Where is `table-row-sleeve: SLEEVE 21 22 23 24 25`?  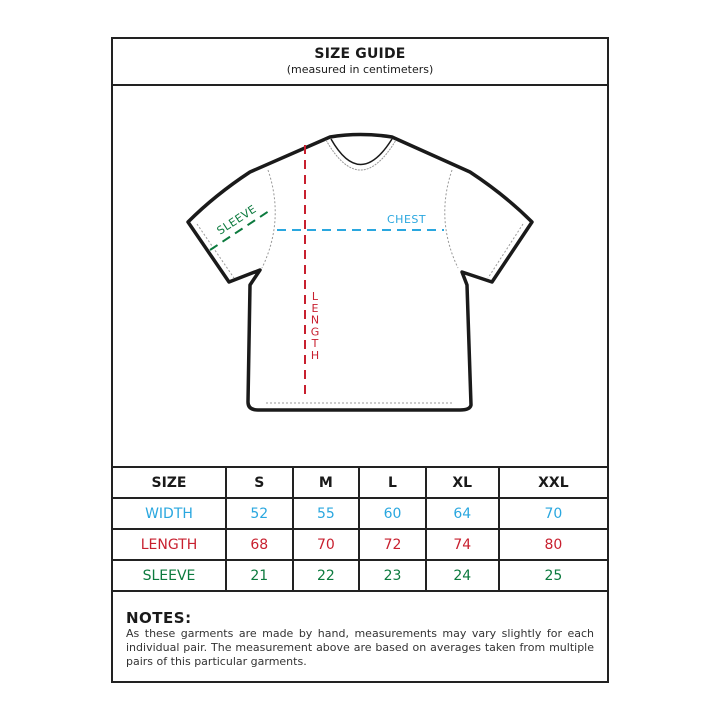
table-row-sleeve: SLEEVE 21 22 23 24 25 is located at coordinates (360, 575).